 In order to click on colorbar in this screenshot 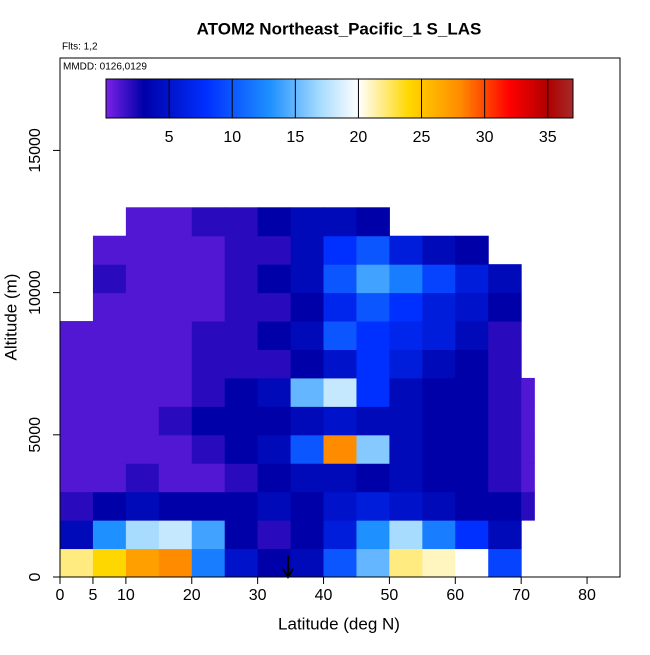, I will do `click(339, 98)`.